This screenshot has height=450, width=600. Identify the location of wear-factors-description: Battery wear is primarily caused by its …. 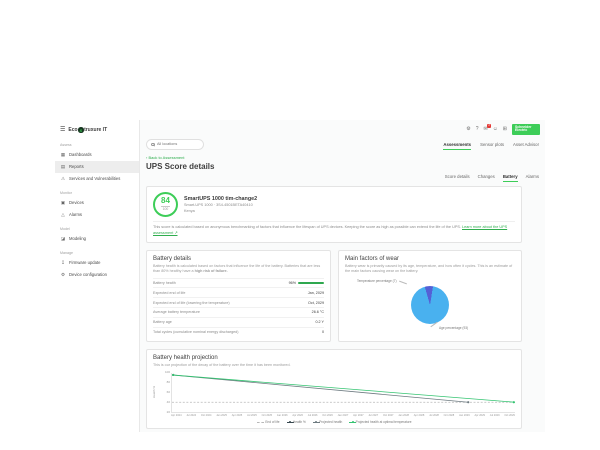
(429, 268).